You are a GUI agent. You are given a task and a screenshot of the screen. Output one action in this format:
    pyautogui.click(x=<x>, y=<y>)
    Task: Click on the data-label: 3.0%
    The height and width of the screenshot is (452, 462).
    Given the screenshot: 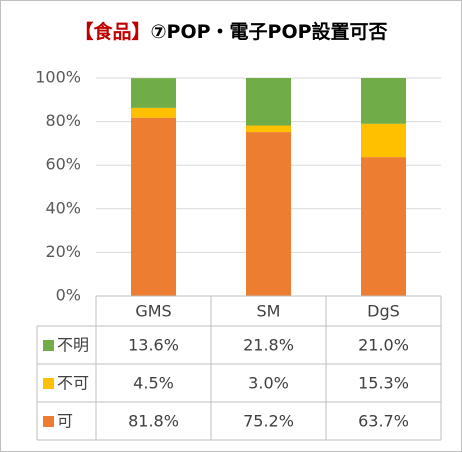 What is the action you would take?
    pyautogui.click(x=268, y=383)
    